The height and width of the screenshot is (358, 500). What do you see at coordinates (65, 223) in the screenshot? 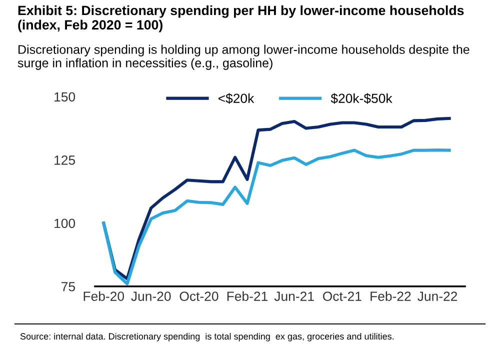
I see `y-tick-label: 100` at bounding box center [65, 223].